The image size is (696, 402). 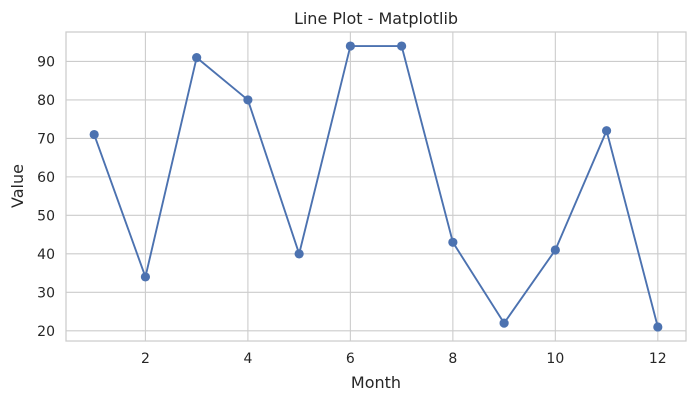 I want to click on x-tick-label-10: 10, so click(x=555, y=359).